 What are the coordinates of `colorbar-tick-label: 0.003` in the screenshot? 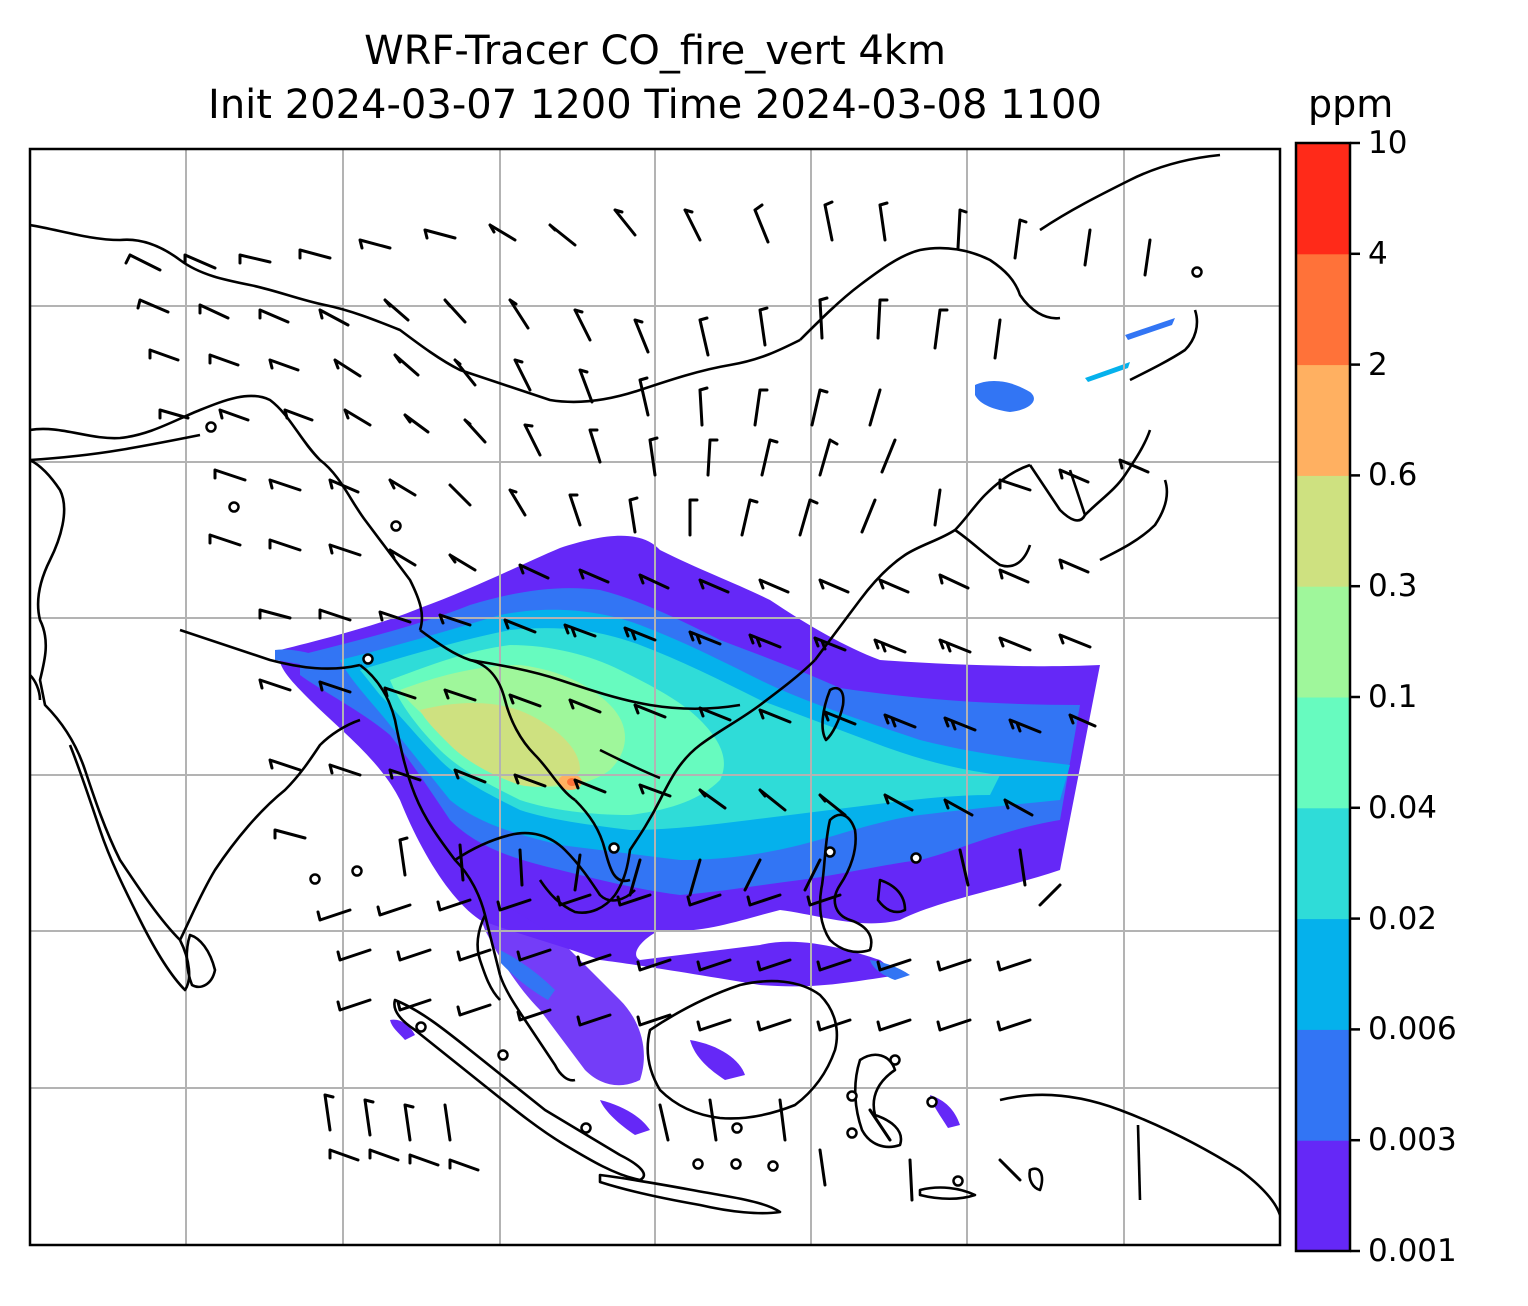 It's located at (1412, 1140).